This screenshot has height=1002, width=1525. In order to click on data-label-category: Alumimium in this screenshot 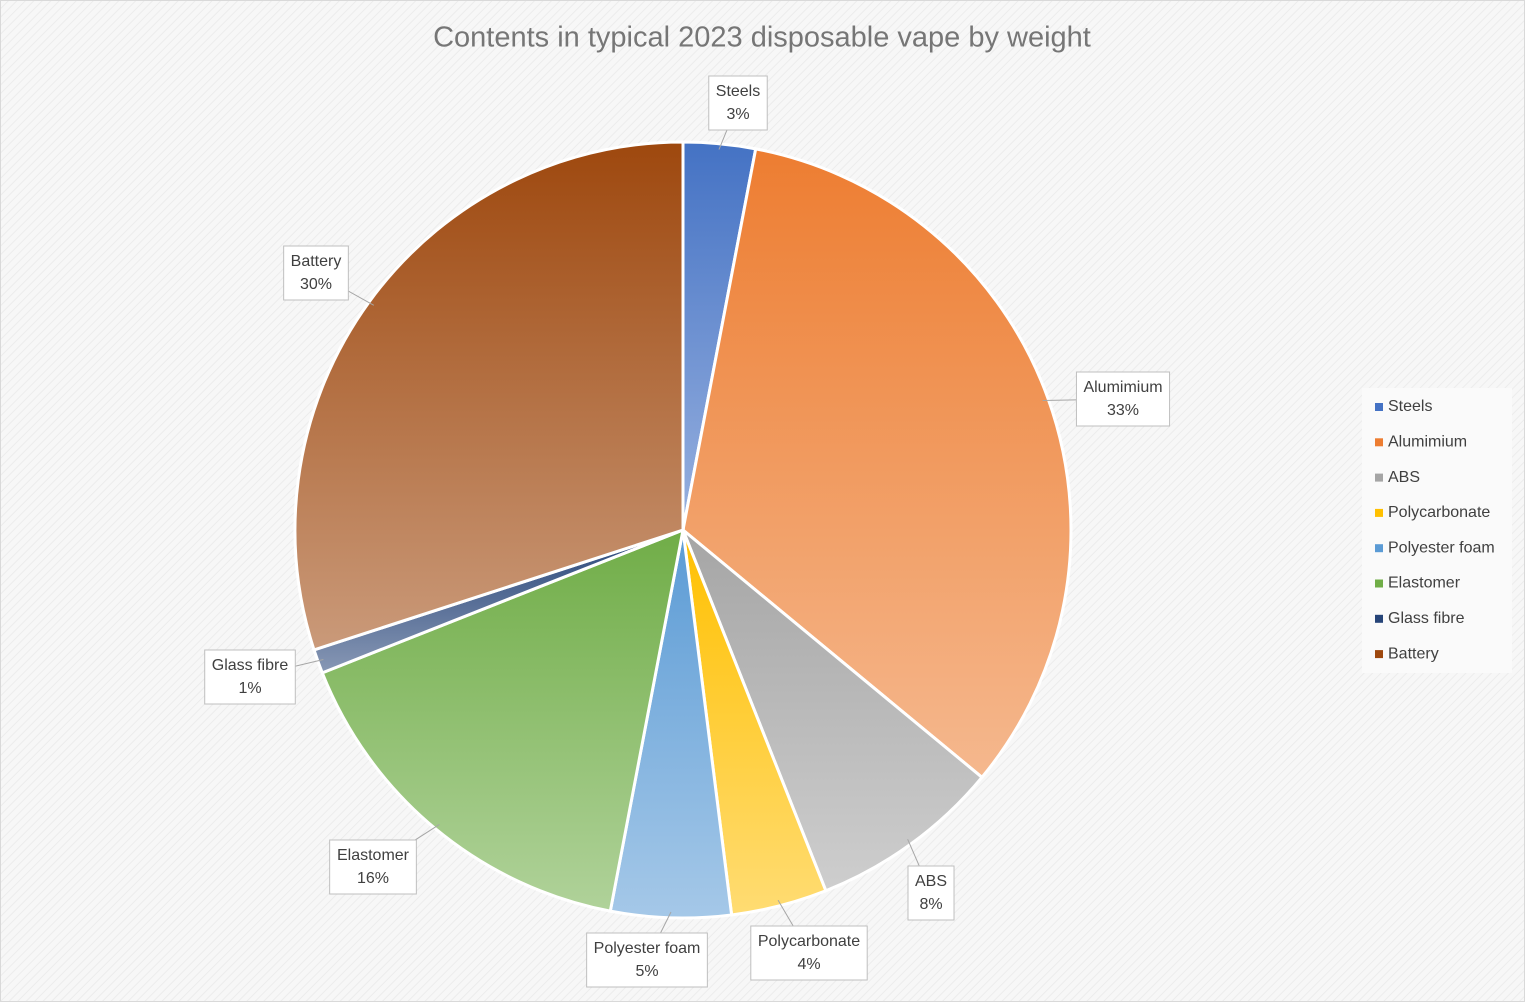, I will do `click(1122, 387)`.